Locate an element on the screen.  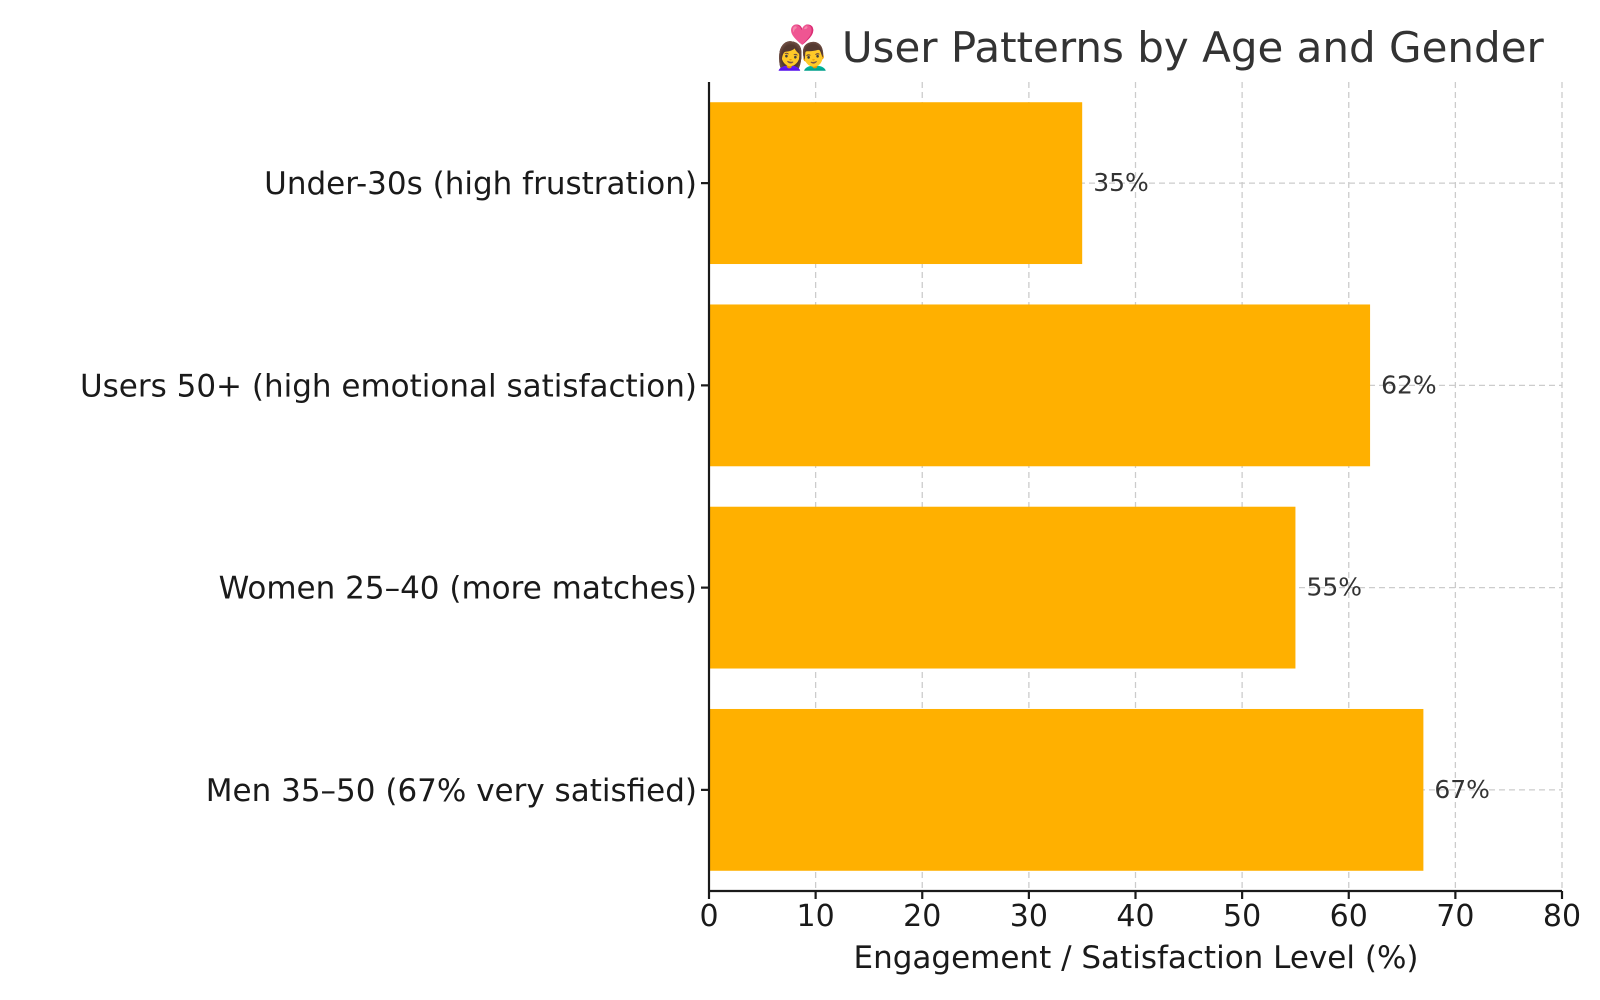
x-tick-label: 80 is located at coordinates (1562, 916).